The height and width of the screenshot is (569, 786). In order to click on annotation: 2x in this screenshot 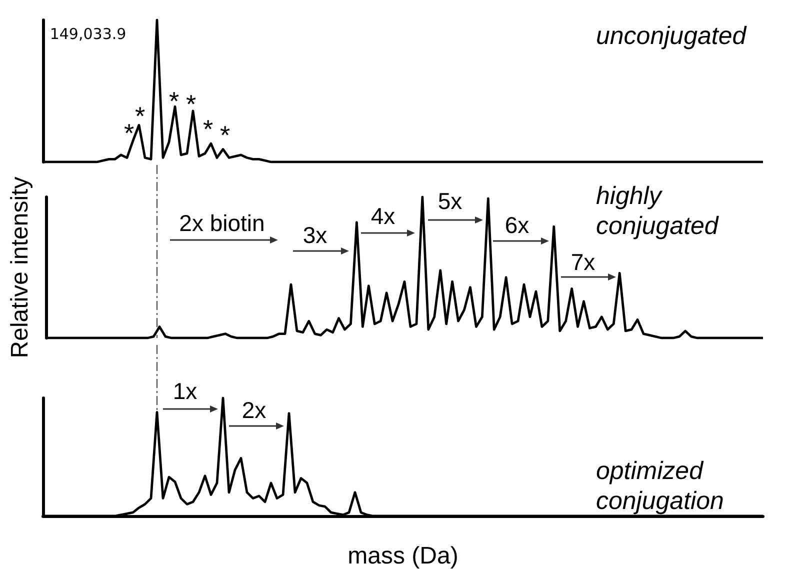, I will do `click(254, 410)`.